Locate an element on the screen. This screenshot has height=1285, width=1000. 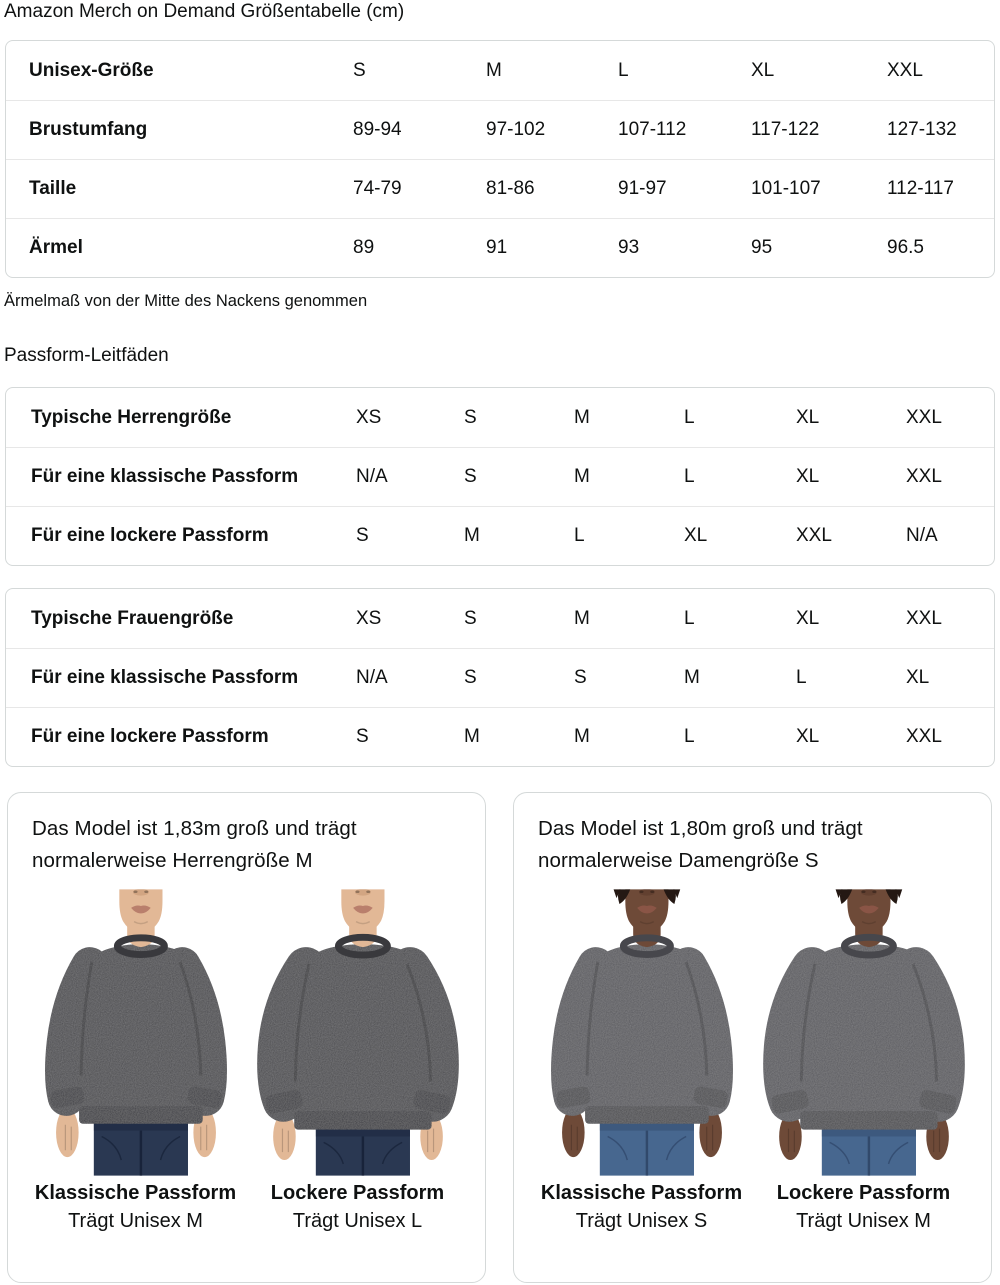
loose-fit-figure: Lockere Passform Trägt Unisex L is located at coordinates (358, 1061).